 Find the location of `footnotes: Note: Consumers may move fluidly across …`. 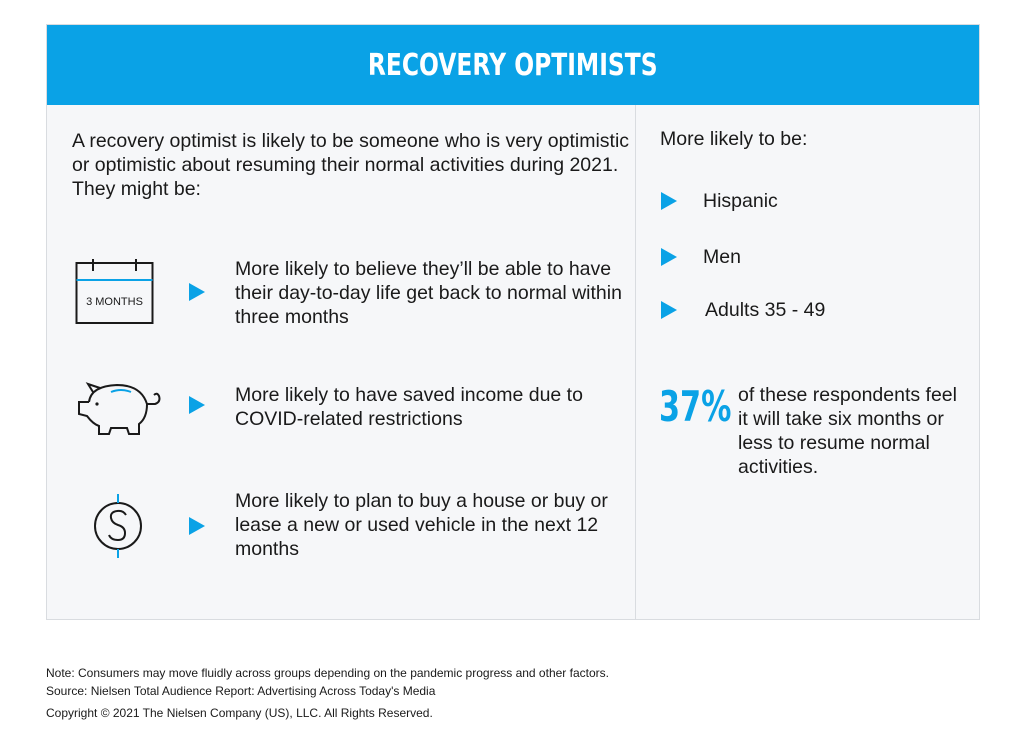

footnotes: Note: Consumers may move fluidly across … is located at coordinates (327, 682).